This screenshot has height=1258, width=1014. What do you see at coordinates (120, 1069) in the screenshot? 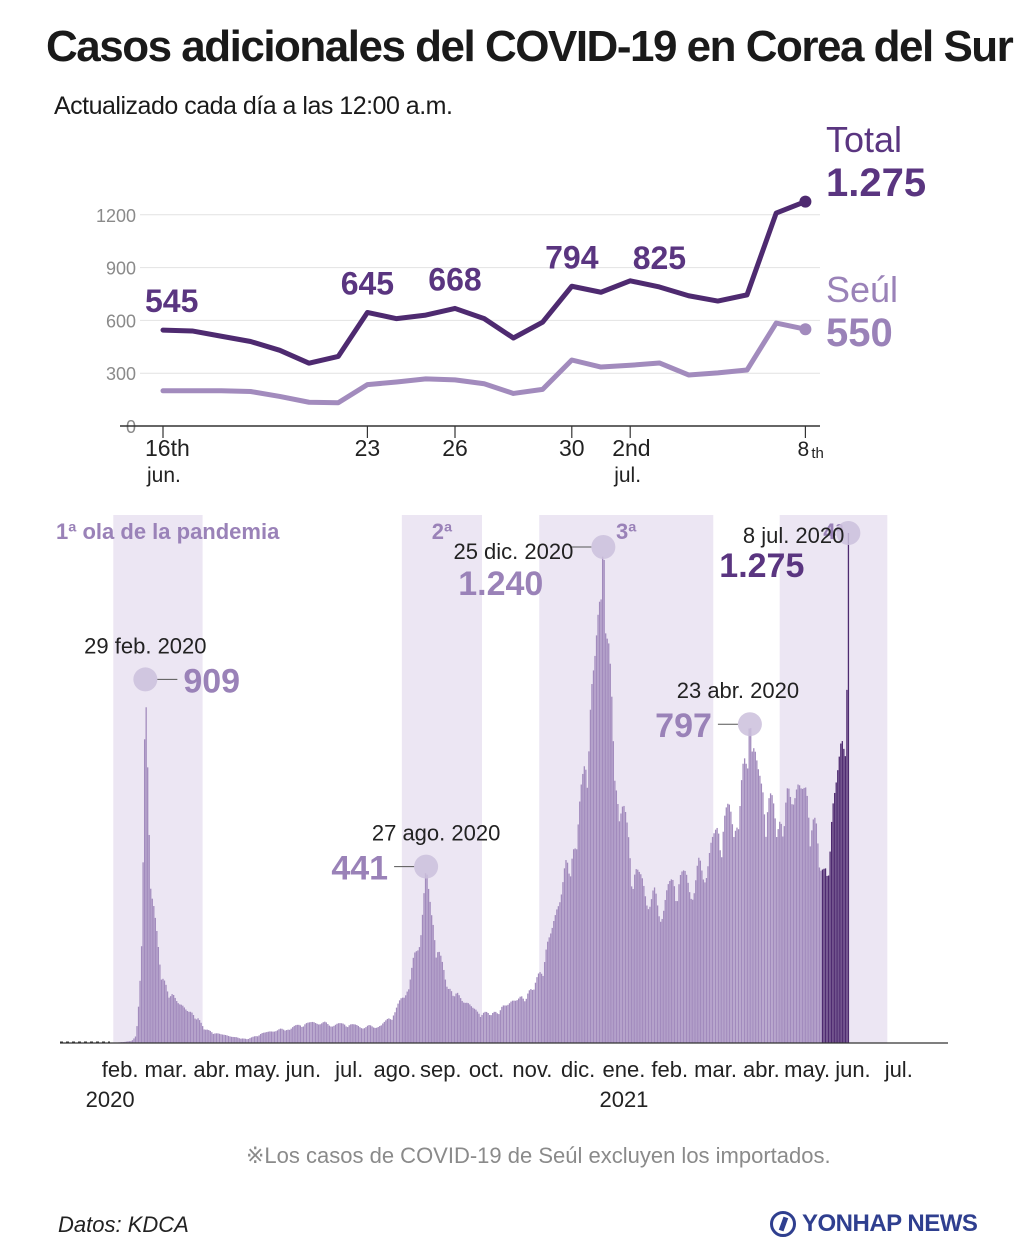
I see `x-month-label: feb.` at bounding box center [120, 1069].